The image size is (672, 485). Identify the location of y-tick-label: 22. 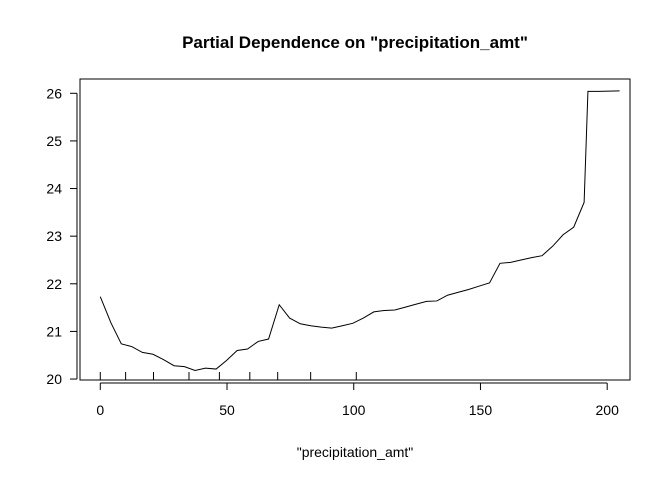
(54, 284).